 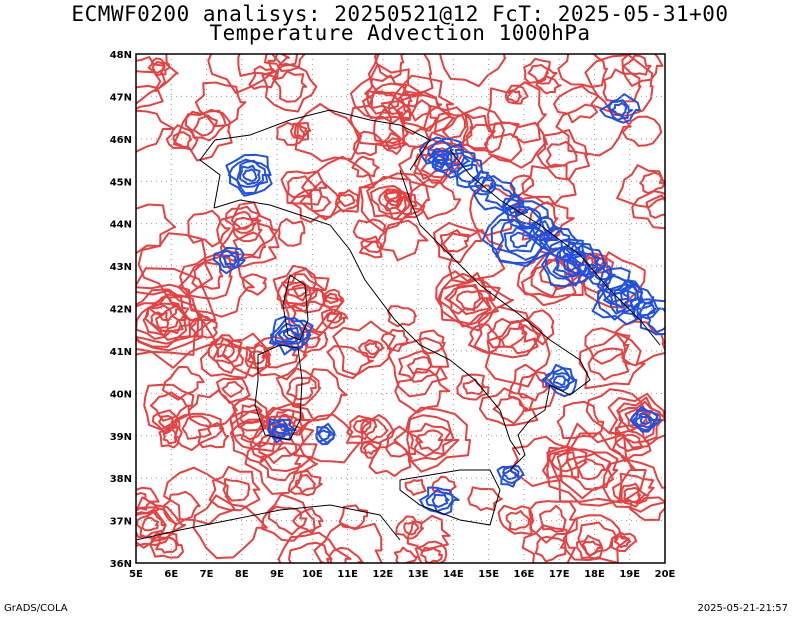 What do you see at coordinates (121, 97) in the screenshot?
I see `lat-tick-label: 47N` at bounding box center [121, 97].